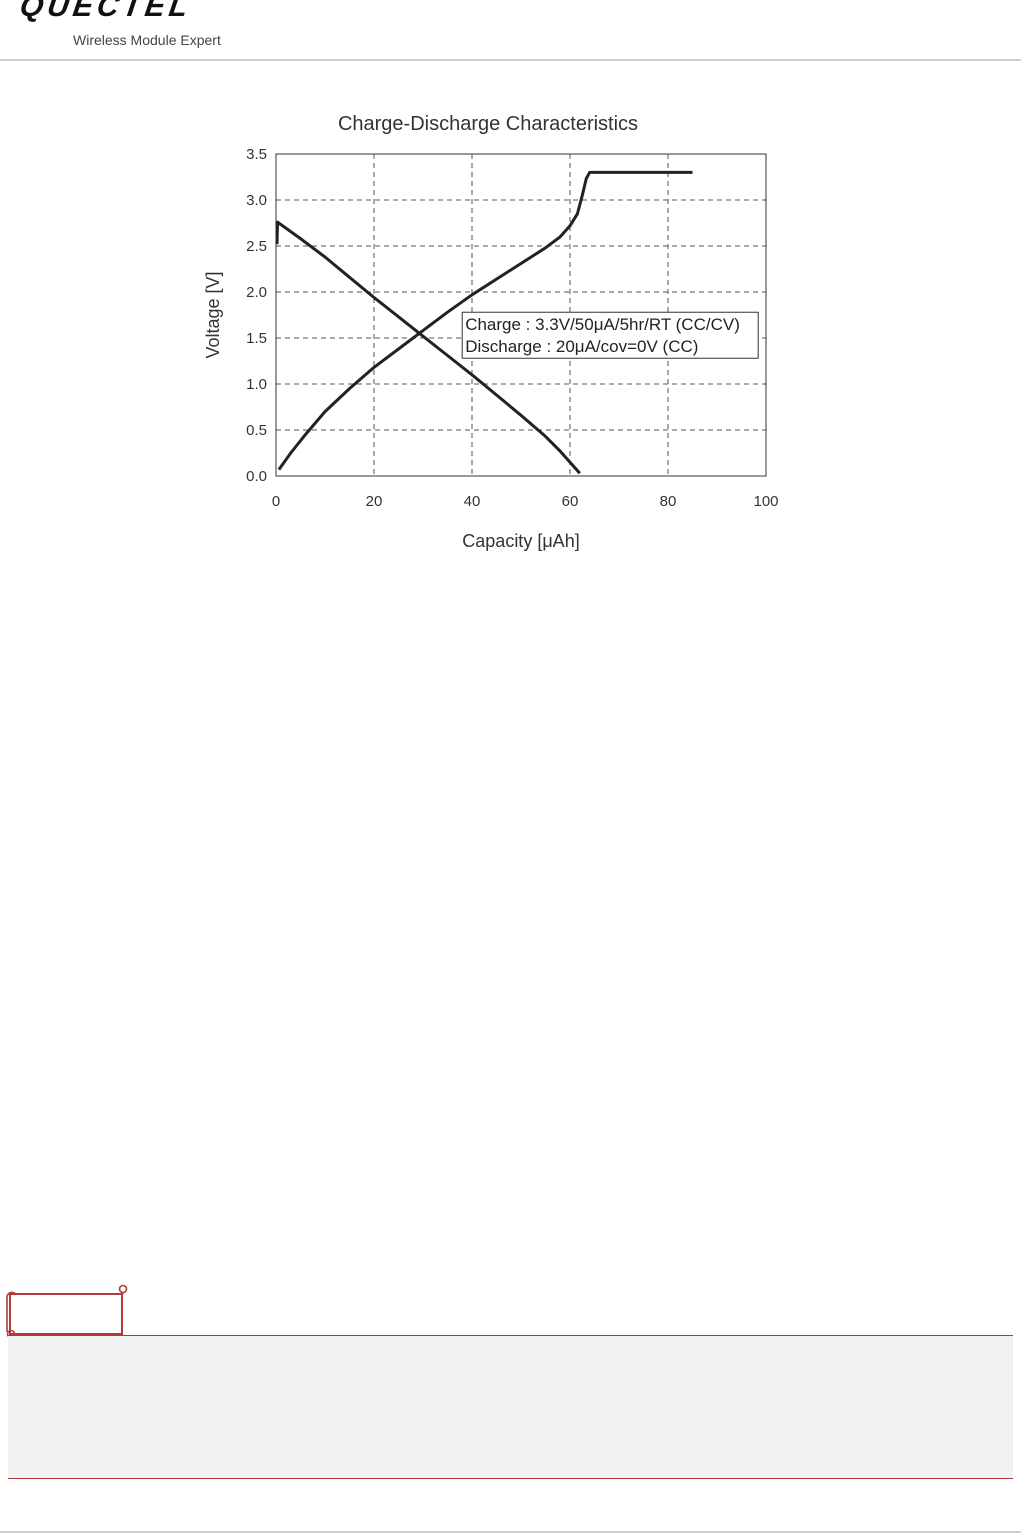 This screenshot has height=1537, width=1021. What do you see at coordinates (276, 501) in the screenshot?
I see `x-tick-label: 0` at bounding box center [276, 501].